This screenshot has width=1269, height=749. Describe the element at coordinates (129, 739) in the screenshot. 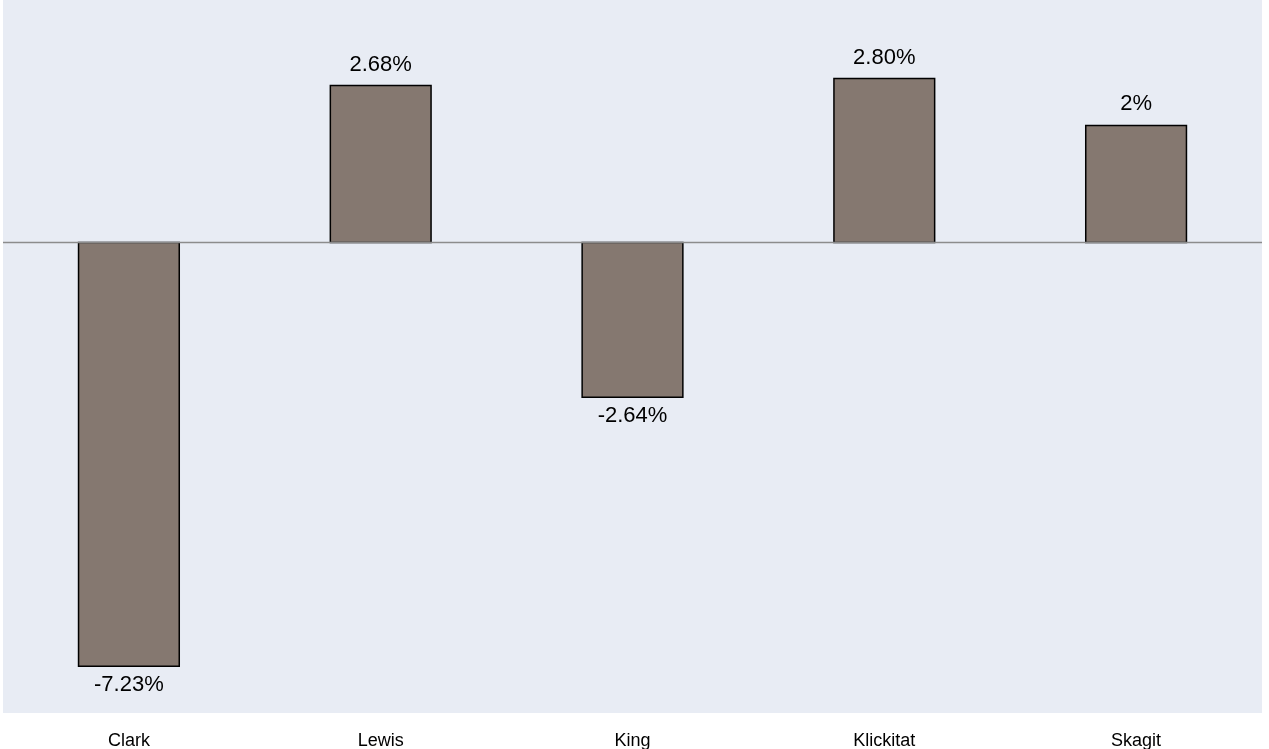

I see `x-tick-label: Clark` at that location.